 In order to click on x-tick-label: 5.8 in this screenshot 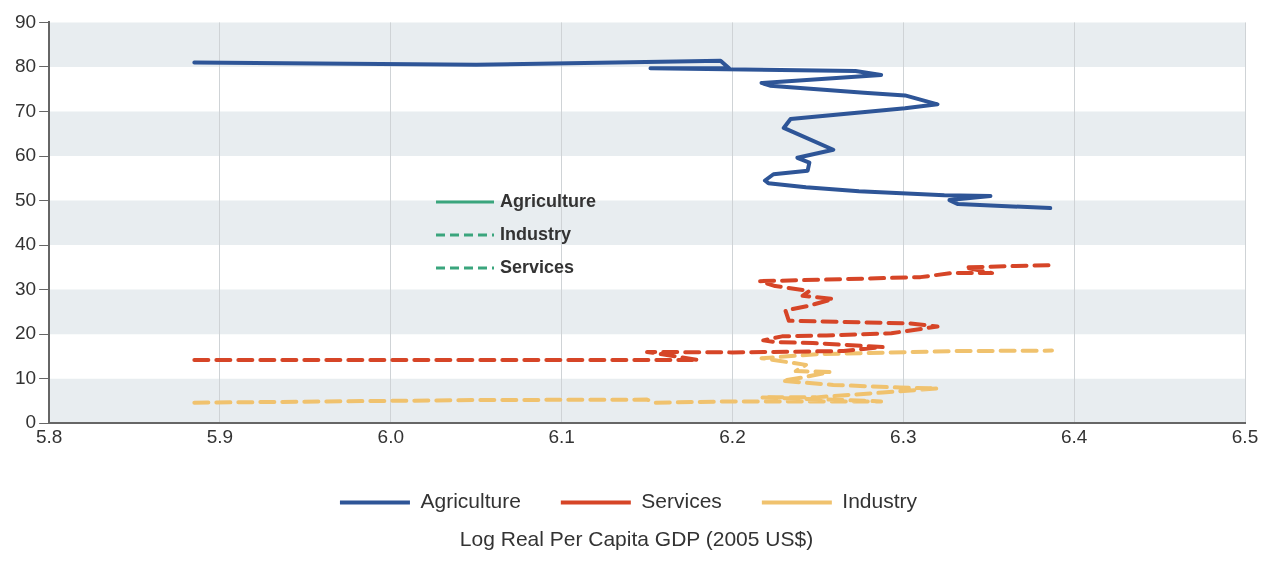, I will do `click(49, 436)`.